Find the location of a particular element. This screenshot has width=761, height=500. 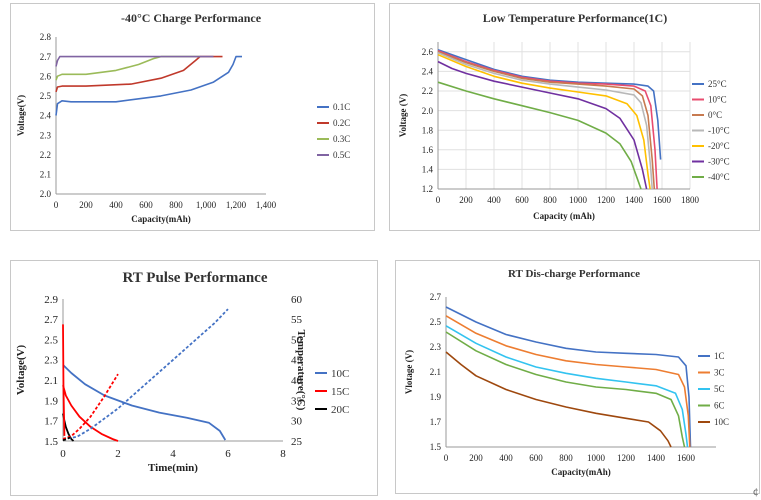

series-line--40°C is located at coordinates (539, 135).